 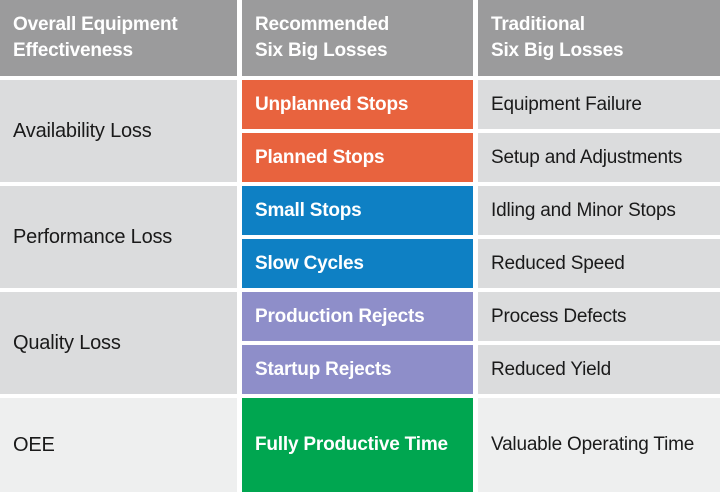 I want to click on category-performance-loss: Performance Loss, so click(x=118, y=237).